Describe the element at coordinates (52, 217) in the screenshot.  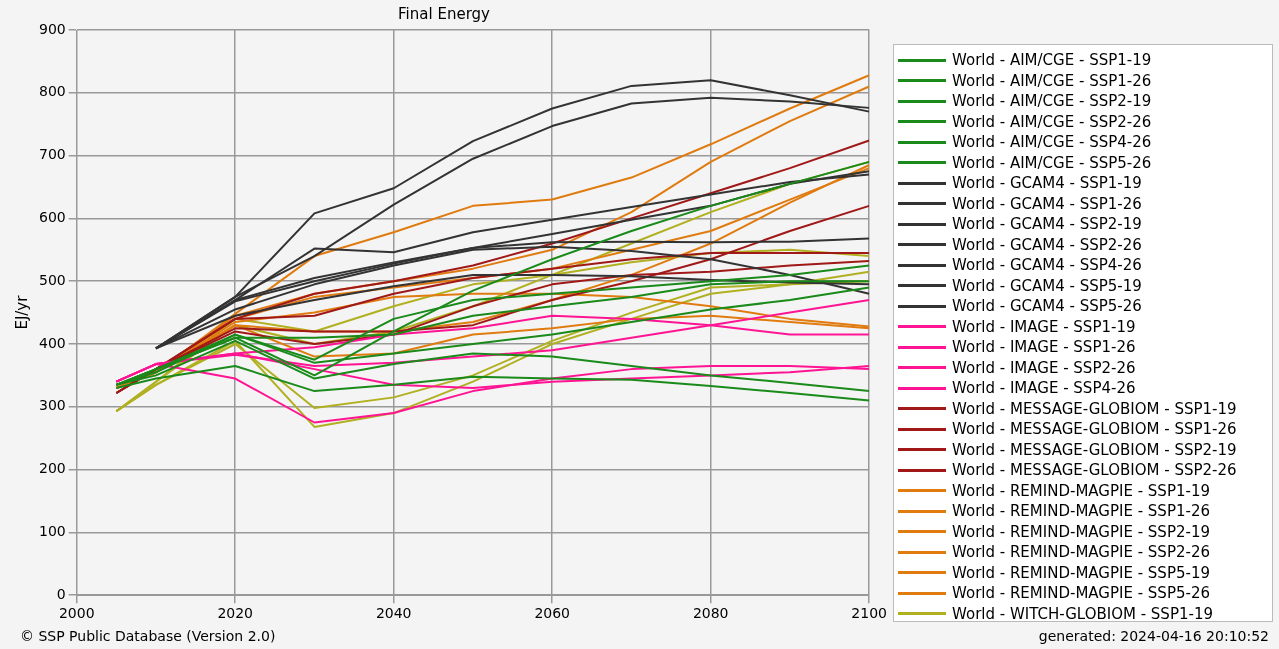
I see `y-tick-label: 600` at that location.